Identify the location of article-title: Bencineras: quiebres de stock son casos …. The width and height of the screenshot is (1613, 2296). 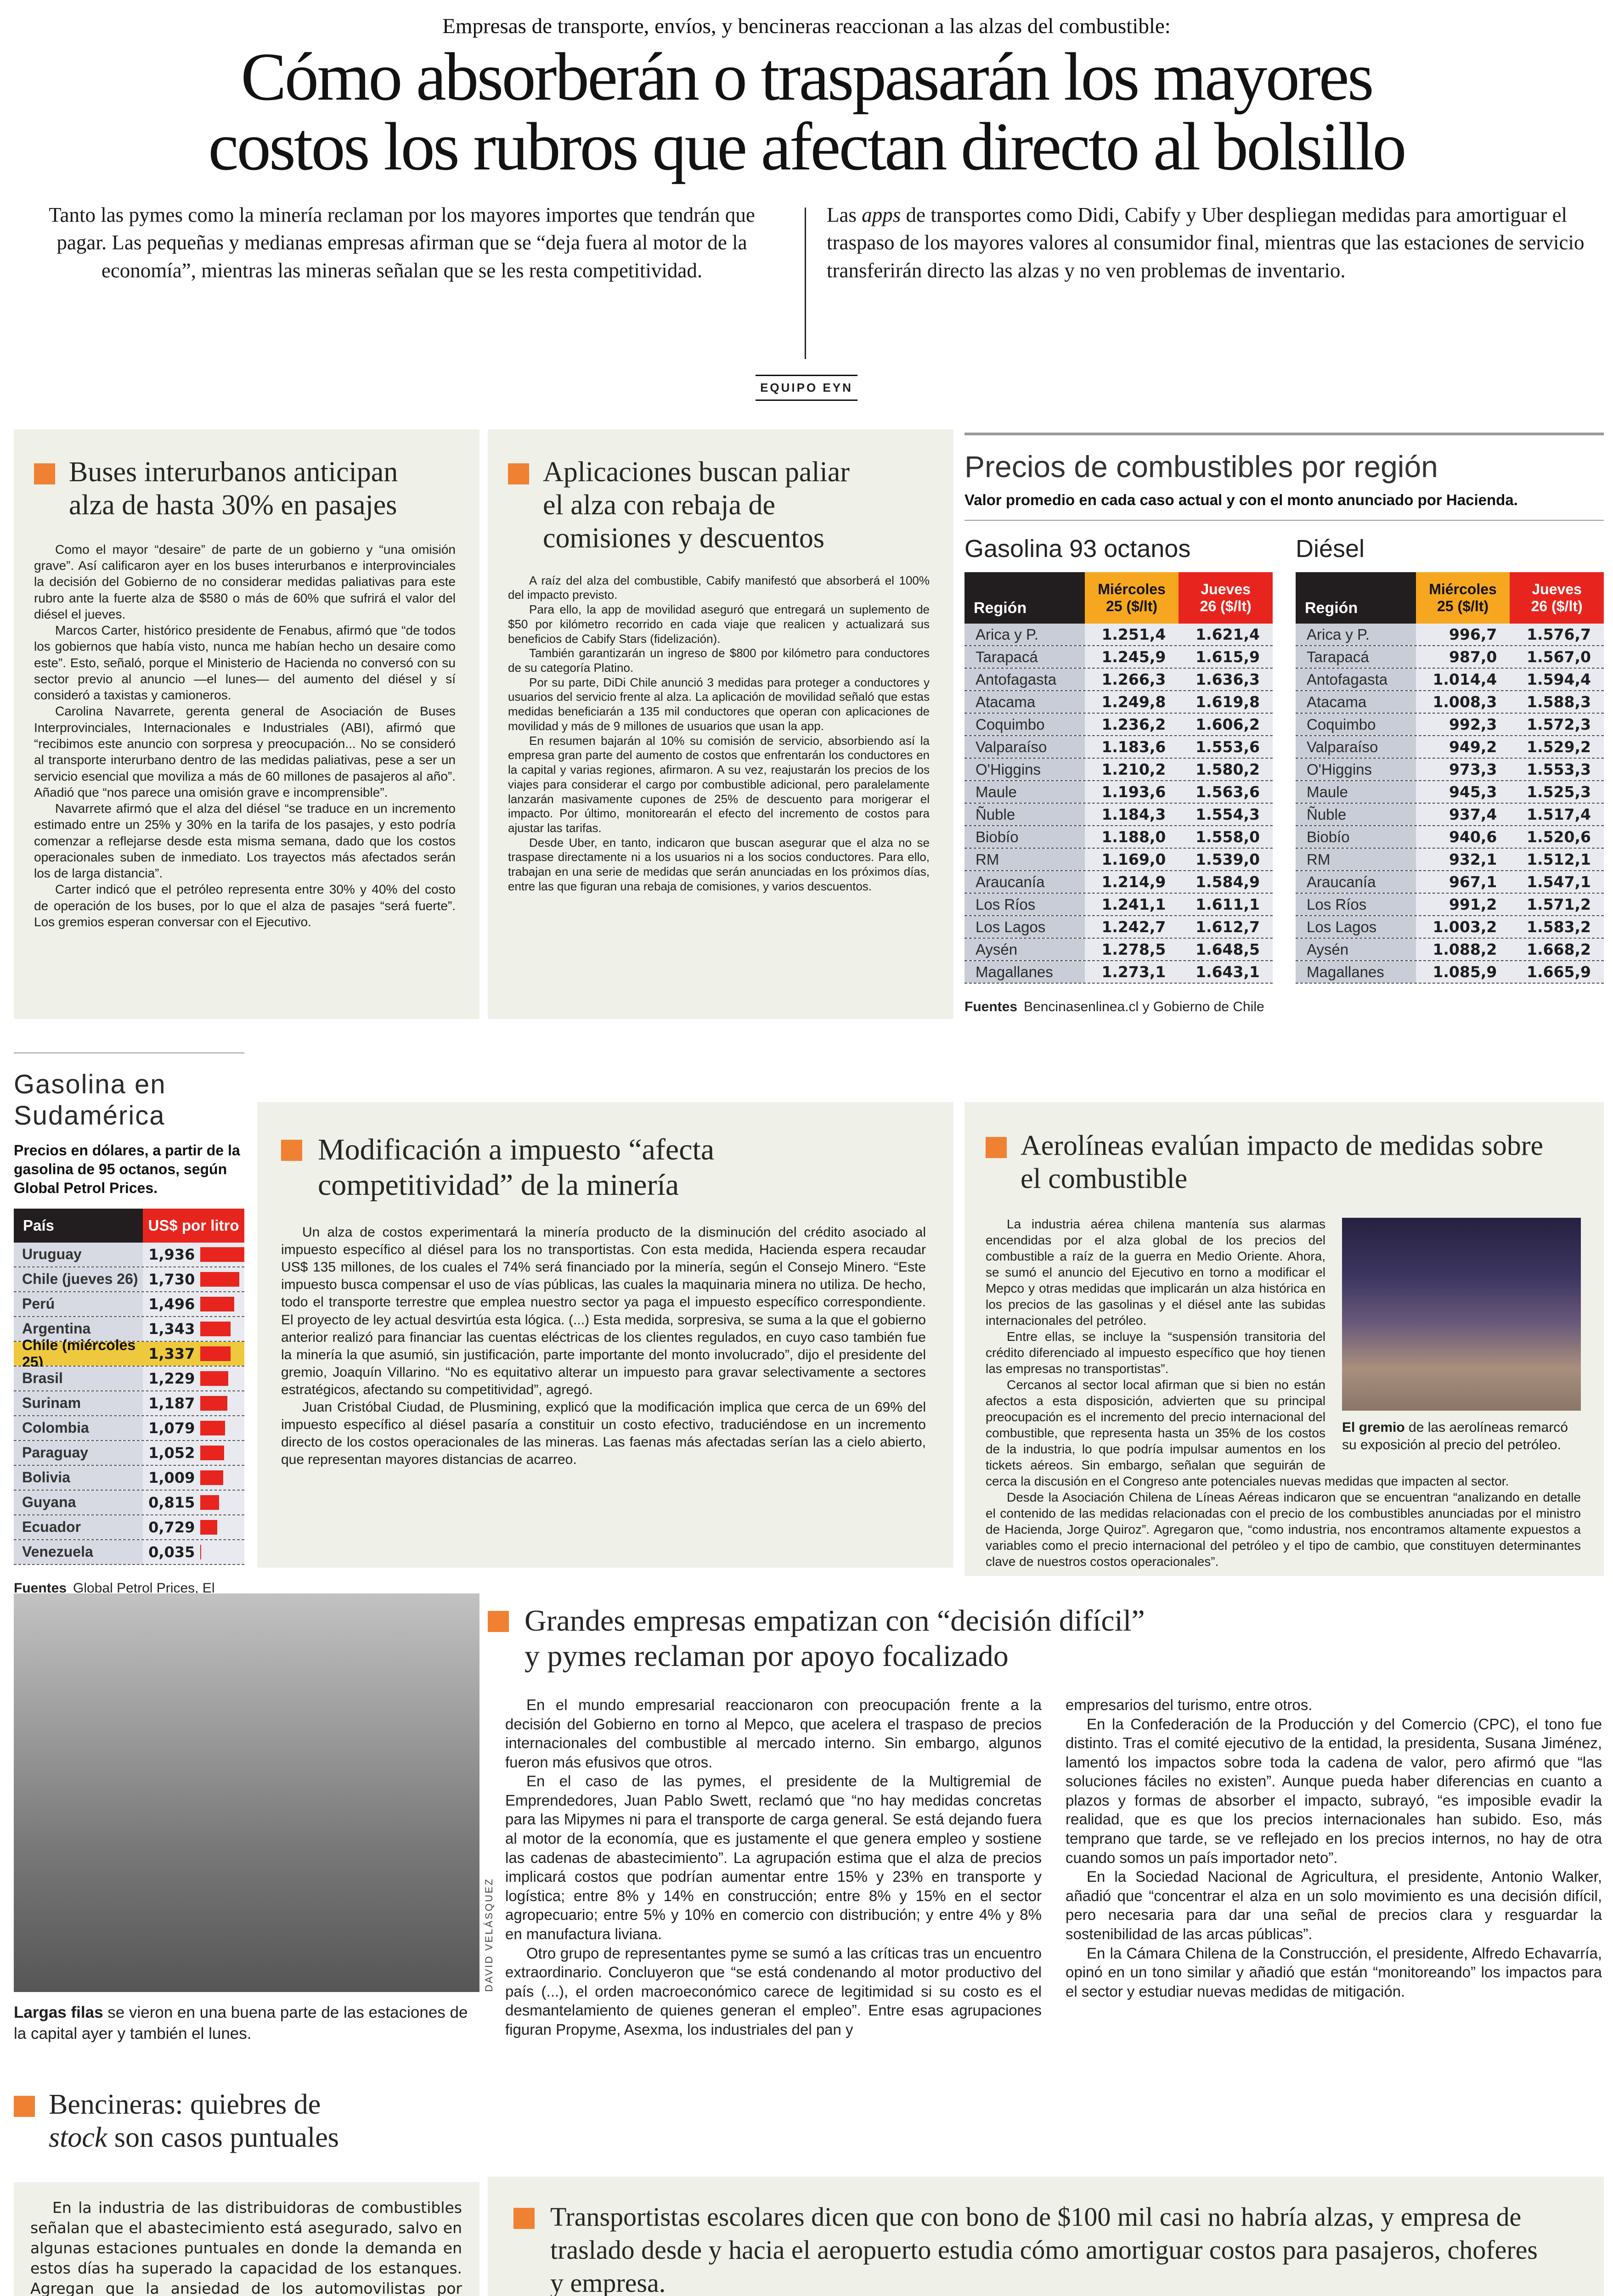
(194, 2122).